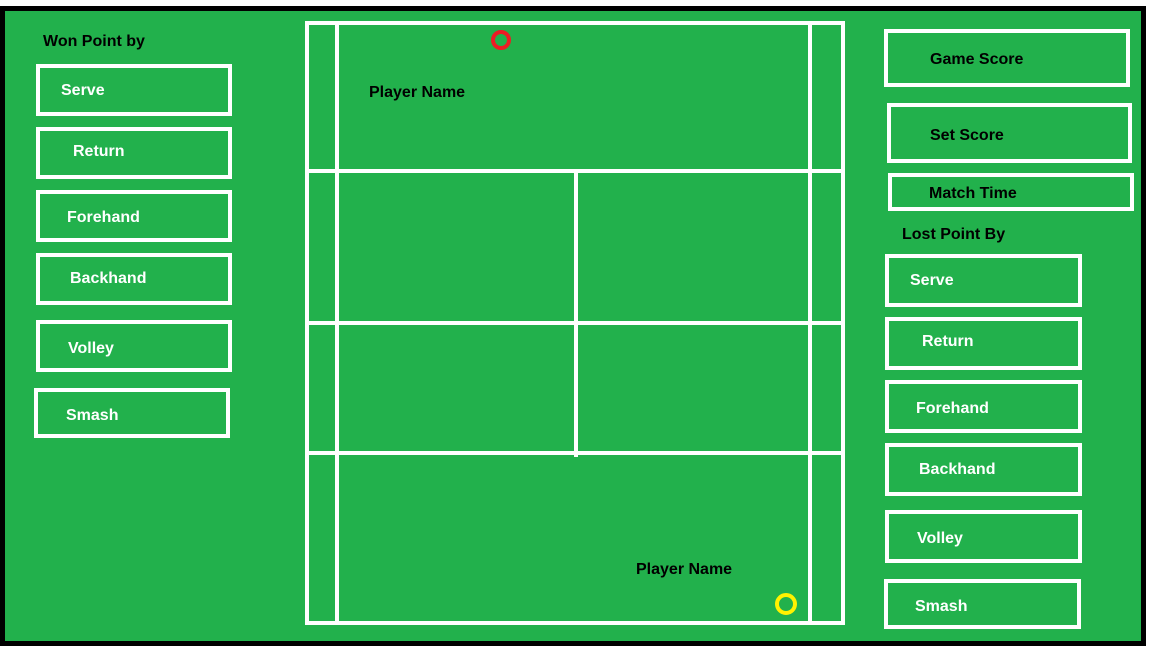 This screenshot has height=648, width=1152. Describe the element at coordinates (684, 569) in the screenshot. I see `player-bottom-name: Player Name` at that location.